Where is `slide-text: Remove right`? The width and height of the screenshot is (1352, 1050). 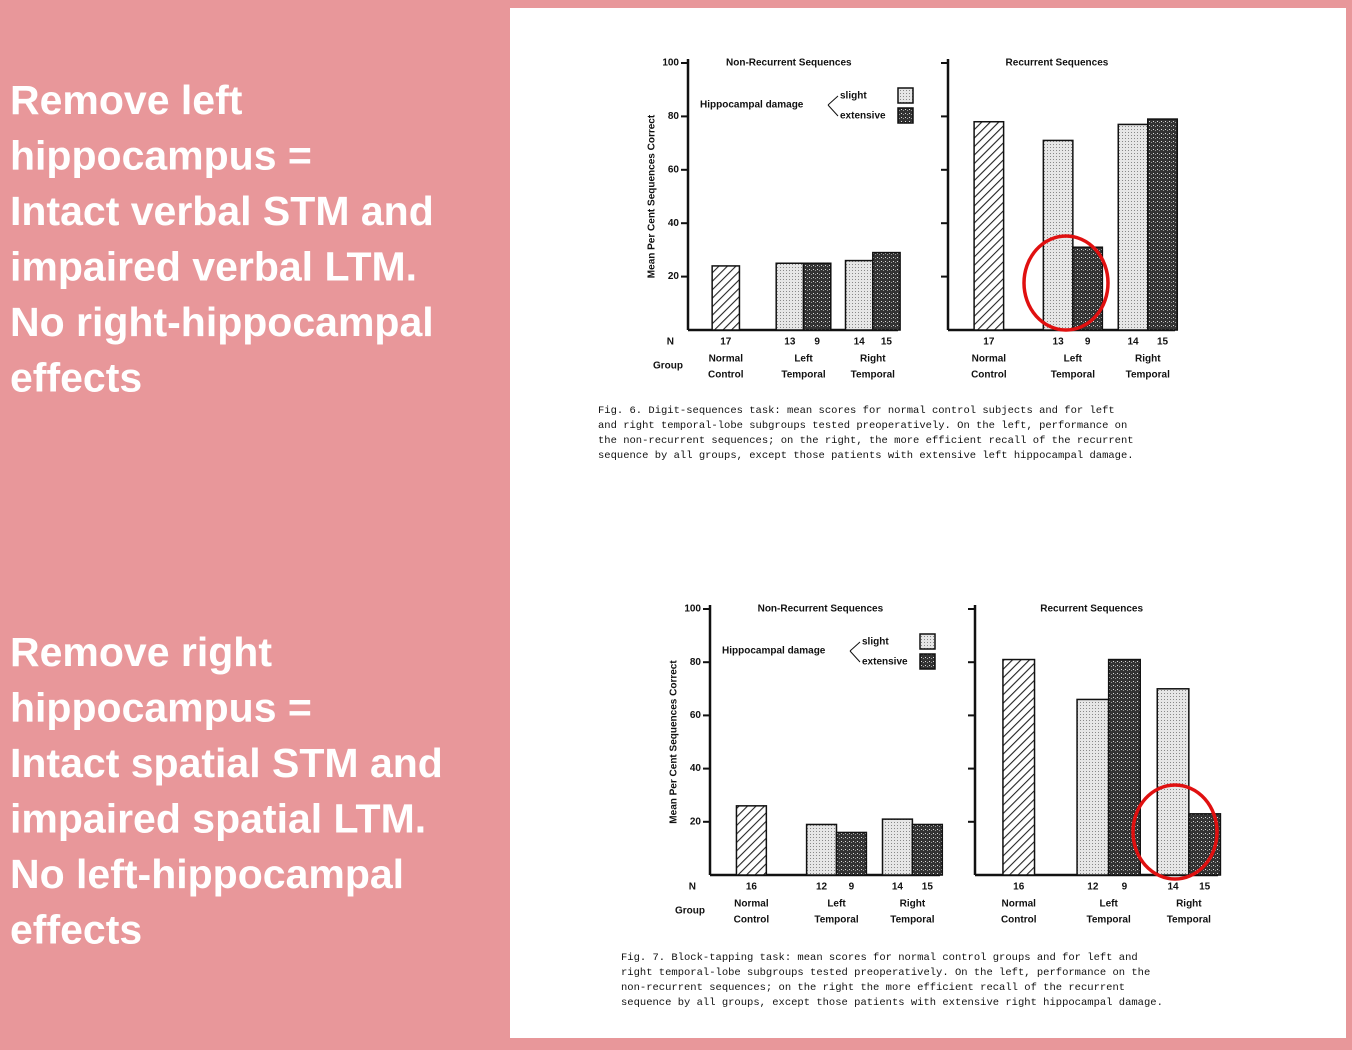
slide-text: Remove right is located at coordinates (141, 652).